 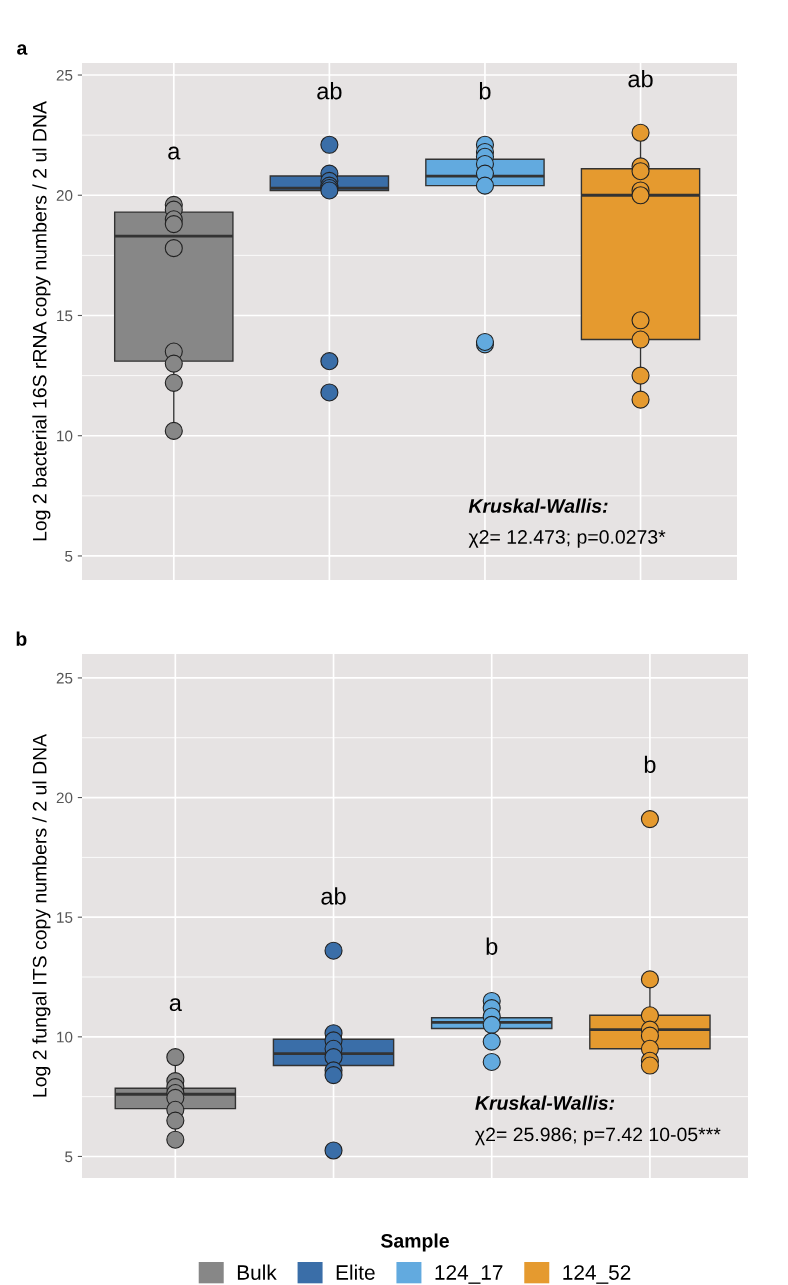 What do you see at coordinates (41, 915) in the screenshot?
I see `y-axis-title: Log 2 fungal ITS copy numbers / 2 ul DNA` at bounding box center [41, 915].